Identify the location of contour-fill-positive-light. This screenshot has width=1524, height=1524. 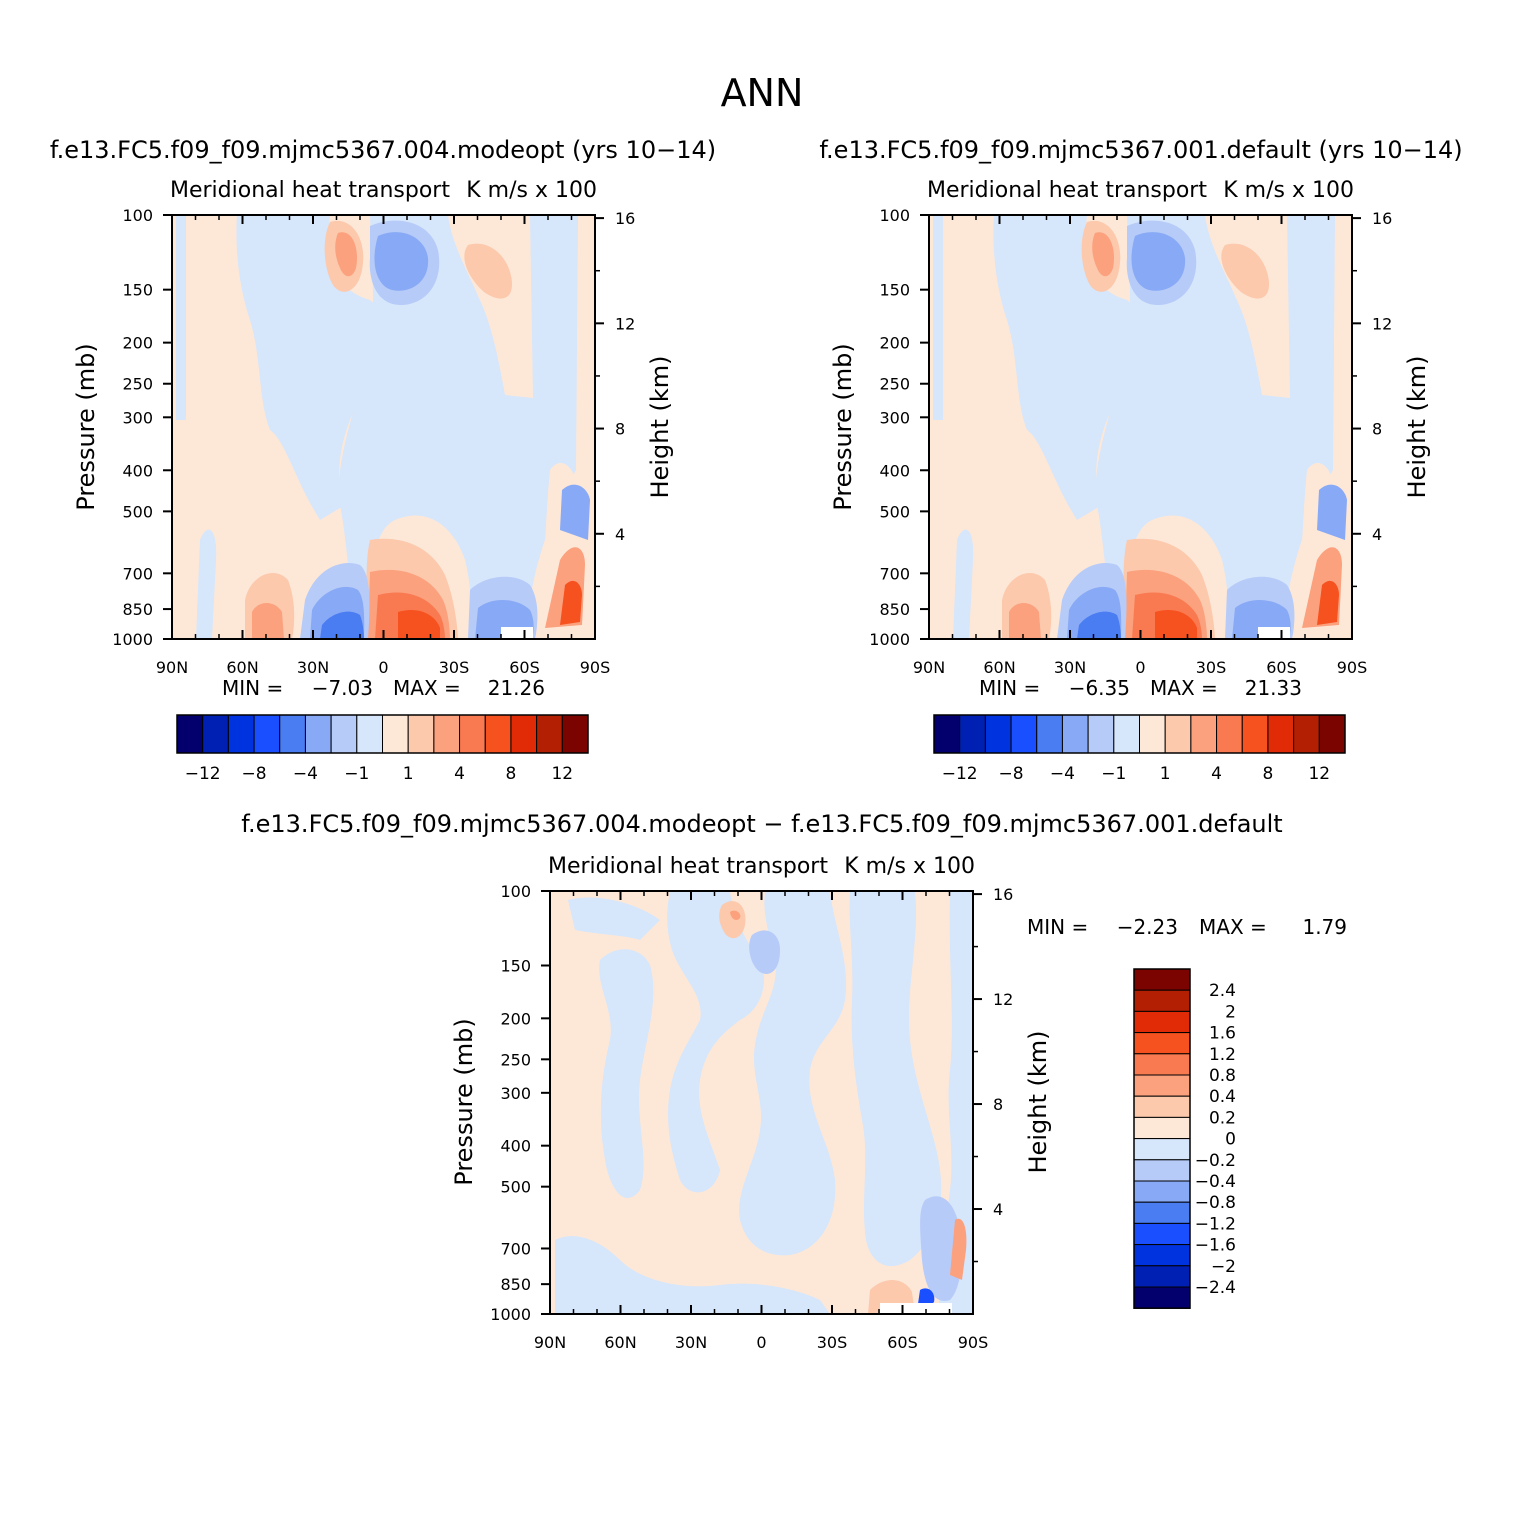
(488, 271).